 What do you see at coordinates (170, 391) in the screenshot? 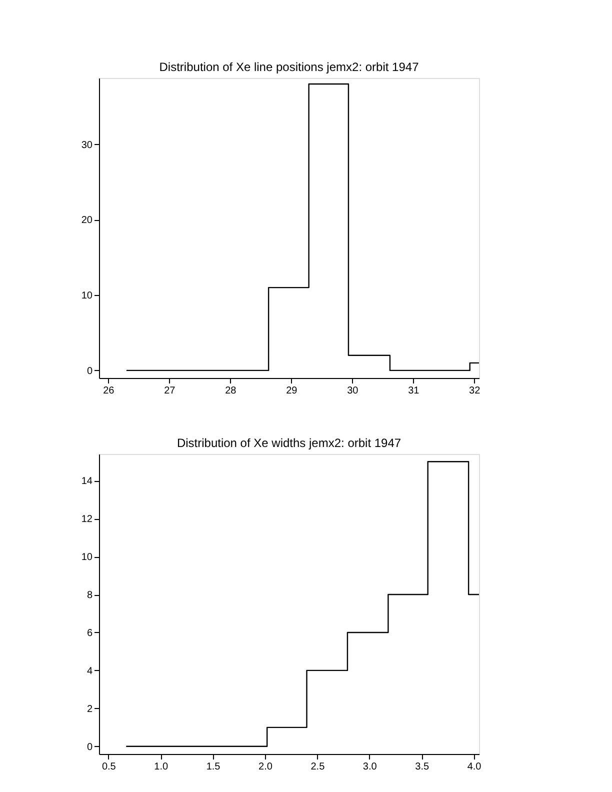
I see `x-tick-label: 27` at bounding box center [170, 391].